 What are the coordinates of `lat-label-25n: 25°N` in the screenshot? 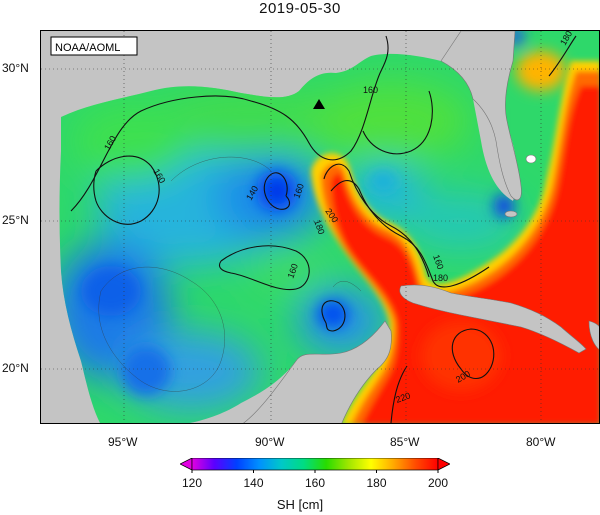 It's located at (15, 220).